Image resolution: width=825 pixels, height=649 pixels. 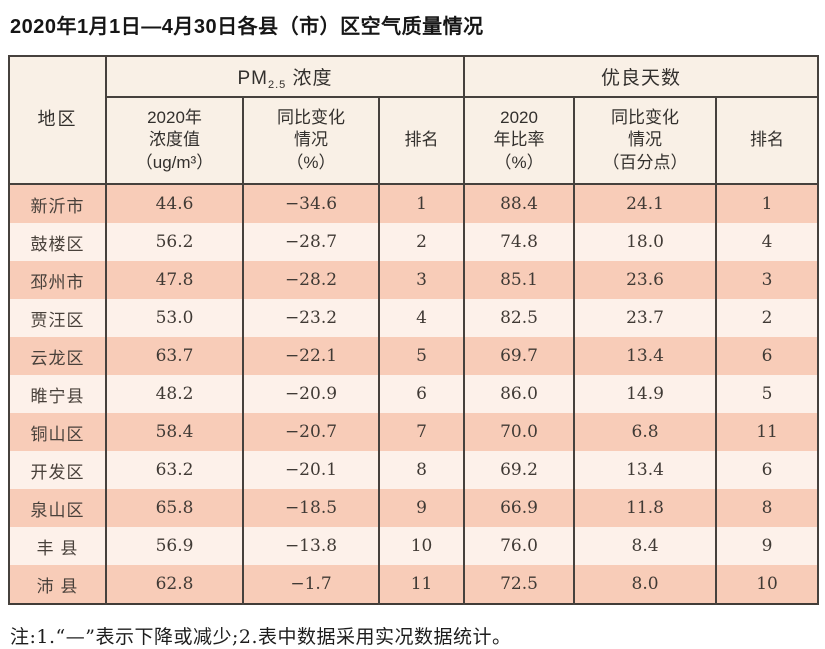 I want to click on pm-rank-cell: 11, so click(x=421, y=584).